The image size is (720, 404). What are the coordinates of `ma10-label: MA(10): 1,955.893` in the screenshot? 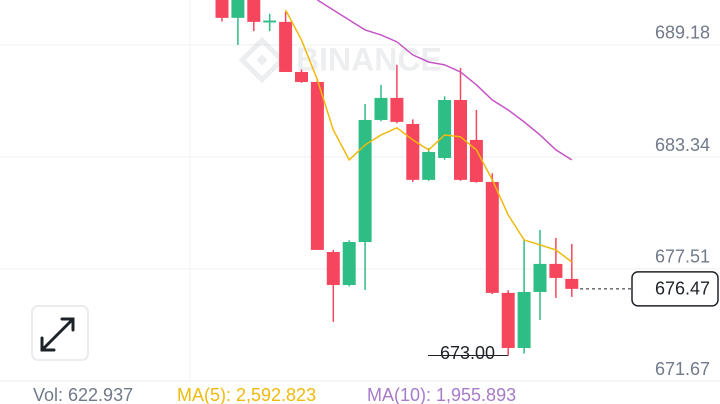 It's located at (441, 394).